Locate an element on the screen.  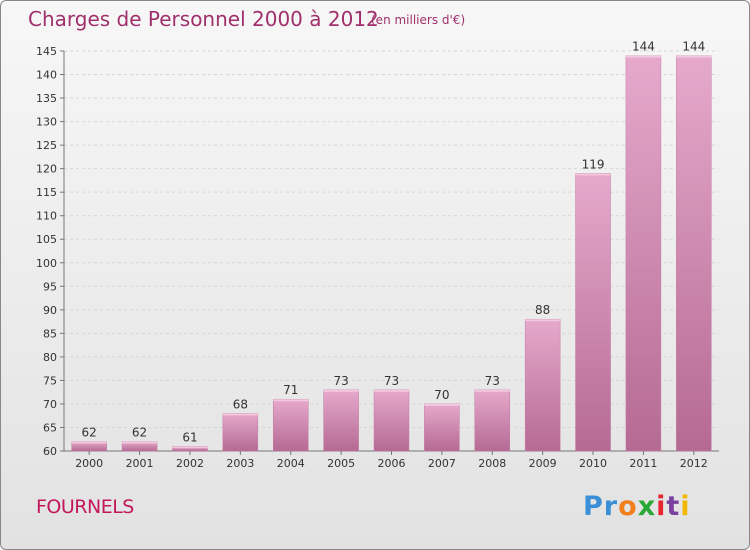
y-tick-label: 95 is located at coordinates (50, 286).